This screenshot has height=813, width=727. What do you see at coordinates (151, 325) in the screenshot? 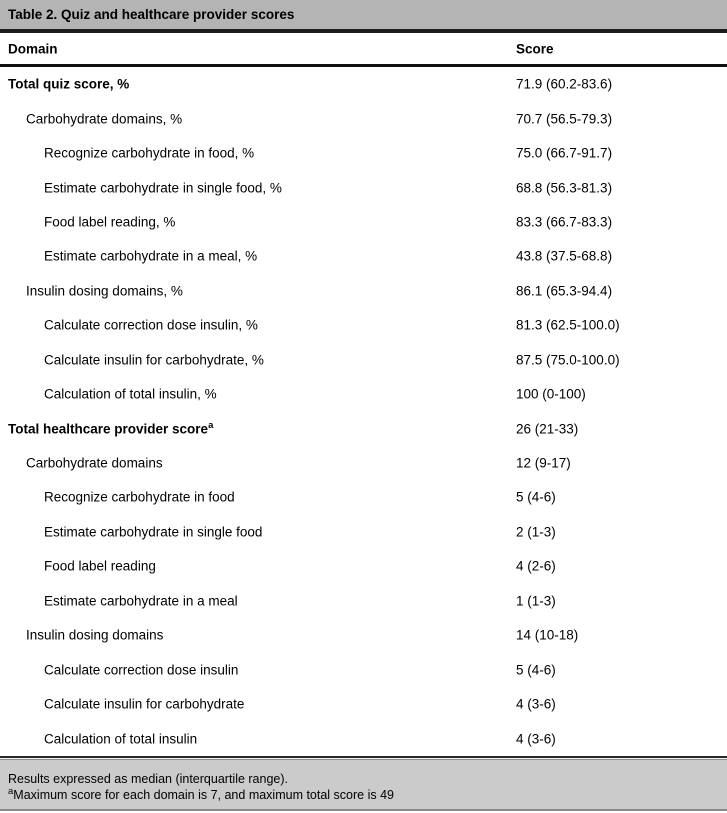
I see `domain-cell: Calculate correction dose insulin, %` at bounding box center [151, 325].